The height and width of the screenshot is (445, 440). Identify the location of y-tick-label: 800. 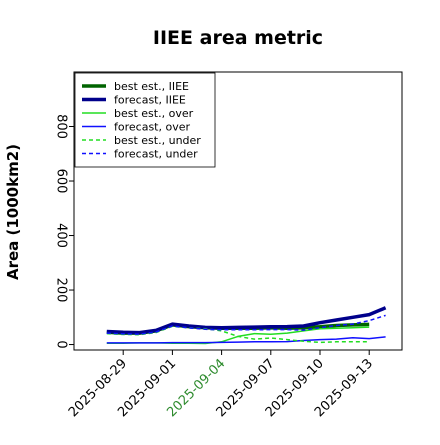
(61, 126).